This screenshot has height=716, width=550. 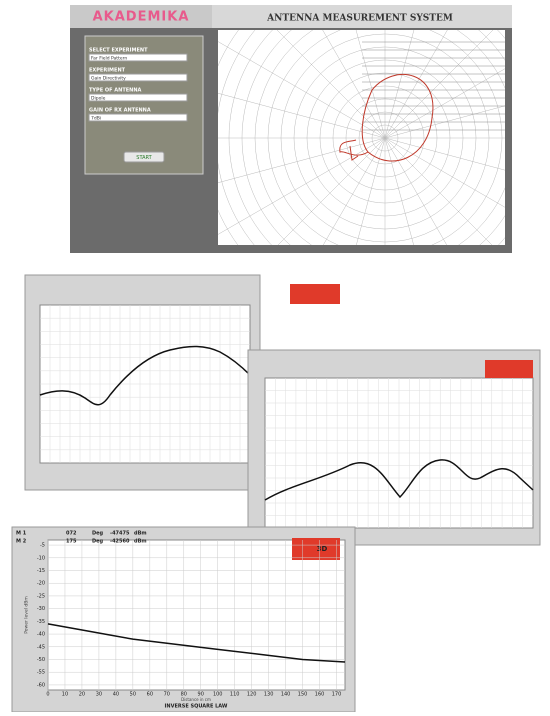 I want to click on x-tick-label: 80, so click(x=184, y=695).